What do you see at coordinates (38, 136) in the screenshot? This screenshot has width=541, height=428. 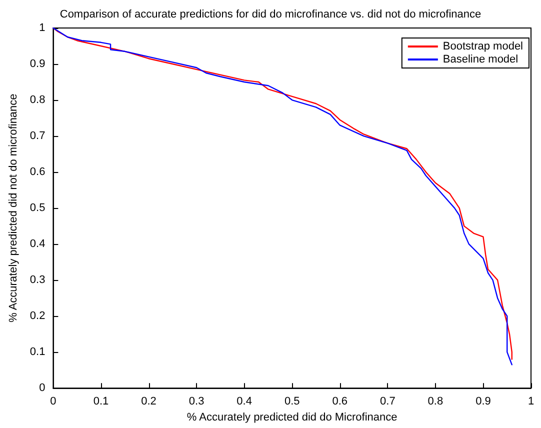 I see `y-tick-label: 0.7` at bounding box center [38, 136].